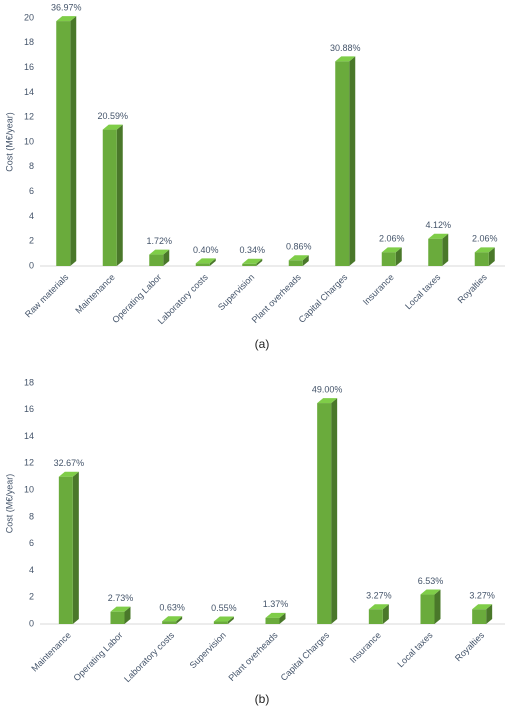  What do you see at coordinates (69, 463) in the screenshot?
I see `share-label: 32.67%` at bounding box center [69, 463].